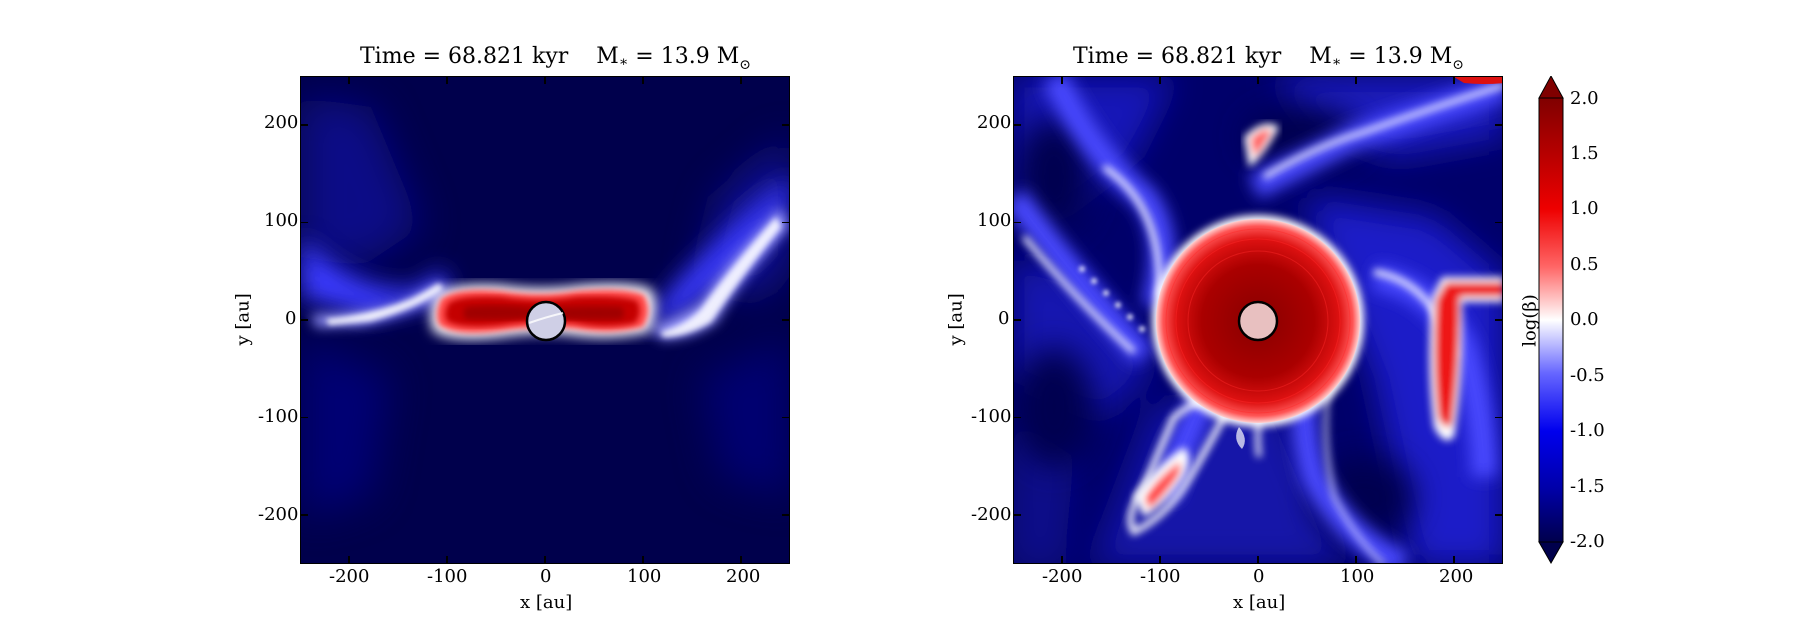  What do you see at coordinates (1584, 153) in the screenshot?
I see `colorbar-tick-1.5: 1.5` at bounding box center [1584, 153].